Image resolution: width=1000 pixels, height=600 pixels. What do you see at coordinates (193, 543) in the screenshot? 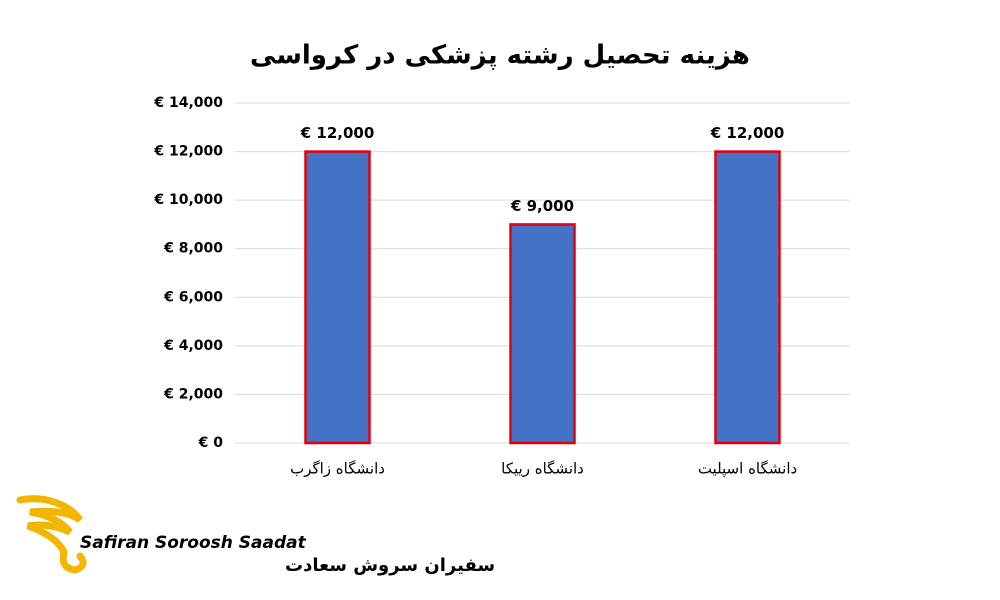
I see `logo-text-en: Safiran Soroosh Saadat` at bounding box center [193, 543].